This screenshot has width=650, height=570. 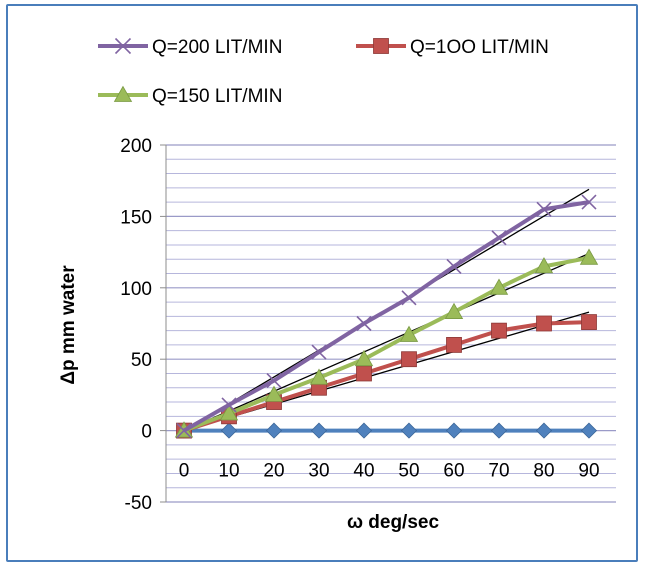 What do you see at coordinates (138, 503) in the screenshot?
I see `y-tick-label: -50` at bounding box center [138, 503].